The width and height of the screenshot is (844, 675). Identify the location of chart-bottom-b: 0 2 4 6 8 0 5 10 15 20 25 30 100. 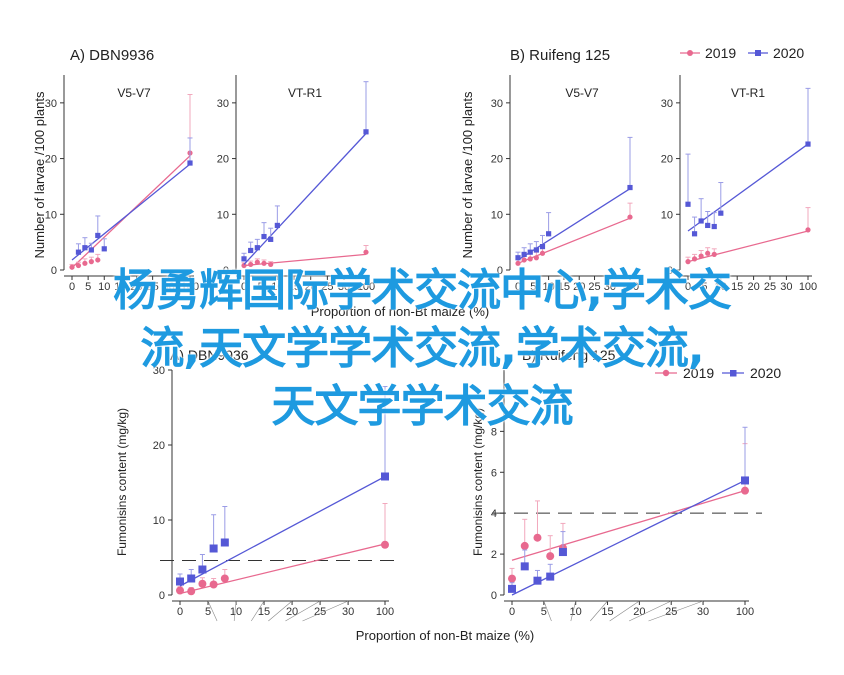
(626, 496).